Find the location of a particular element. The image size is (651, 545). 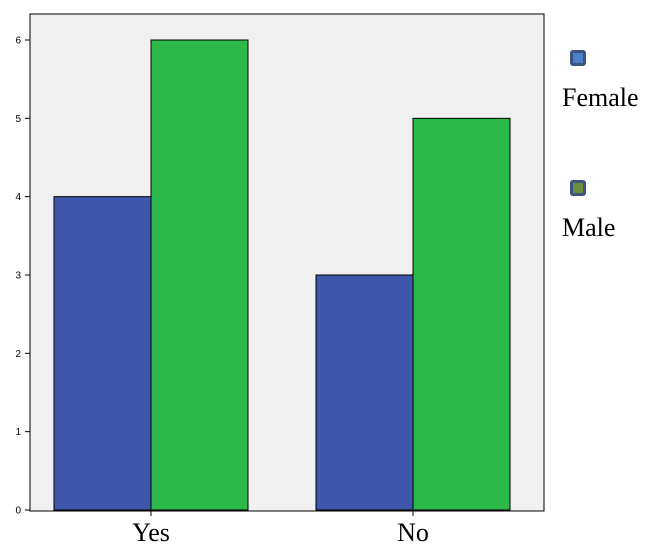

legend-label-female: Female is located at coordinates (600, 97).